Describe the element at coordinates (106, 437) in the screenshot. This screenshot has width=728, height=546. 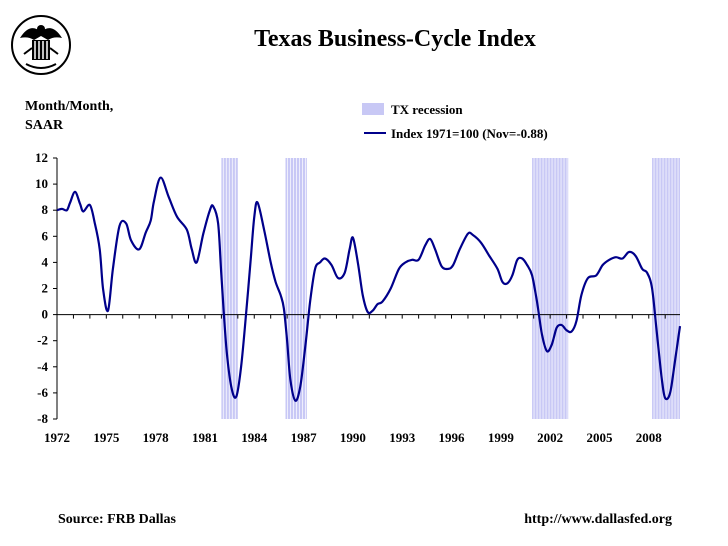
I see `x-tick-label: 1975` at that location.